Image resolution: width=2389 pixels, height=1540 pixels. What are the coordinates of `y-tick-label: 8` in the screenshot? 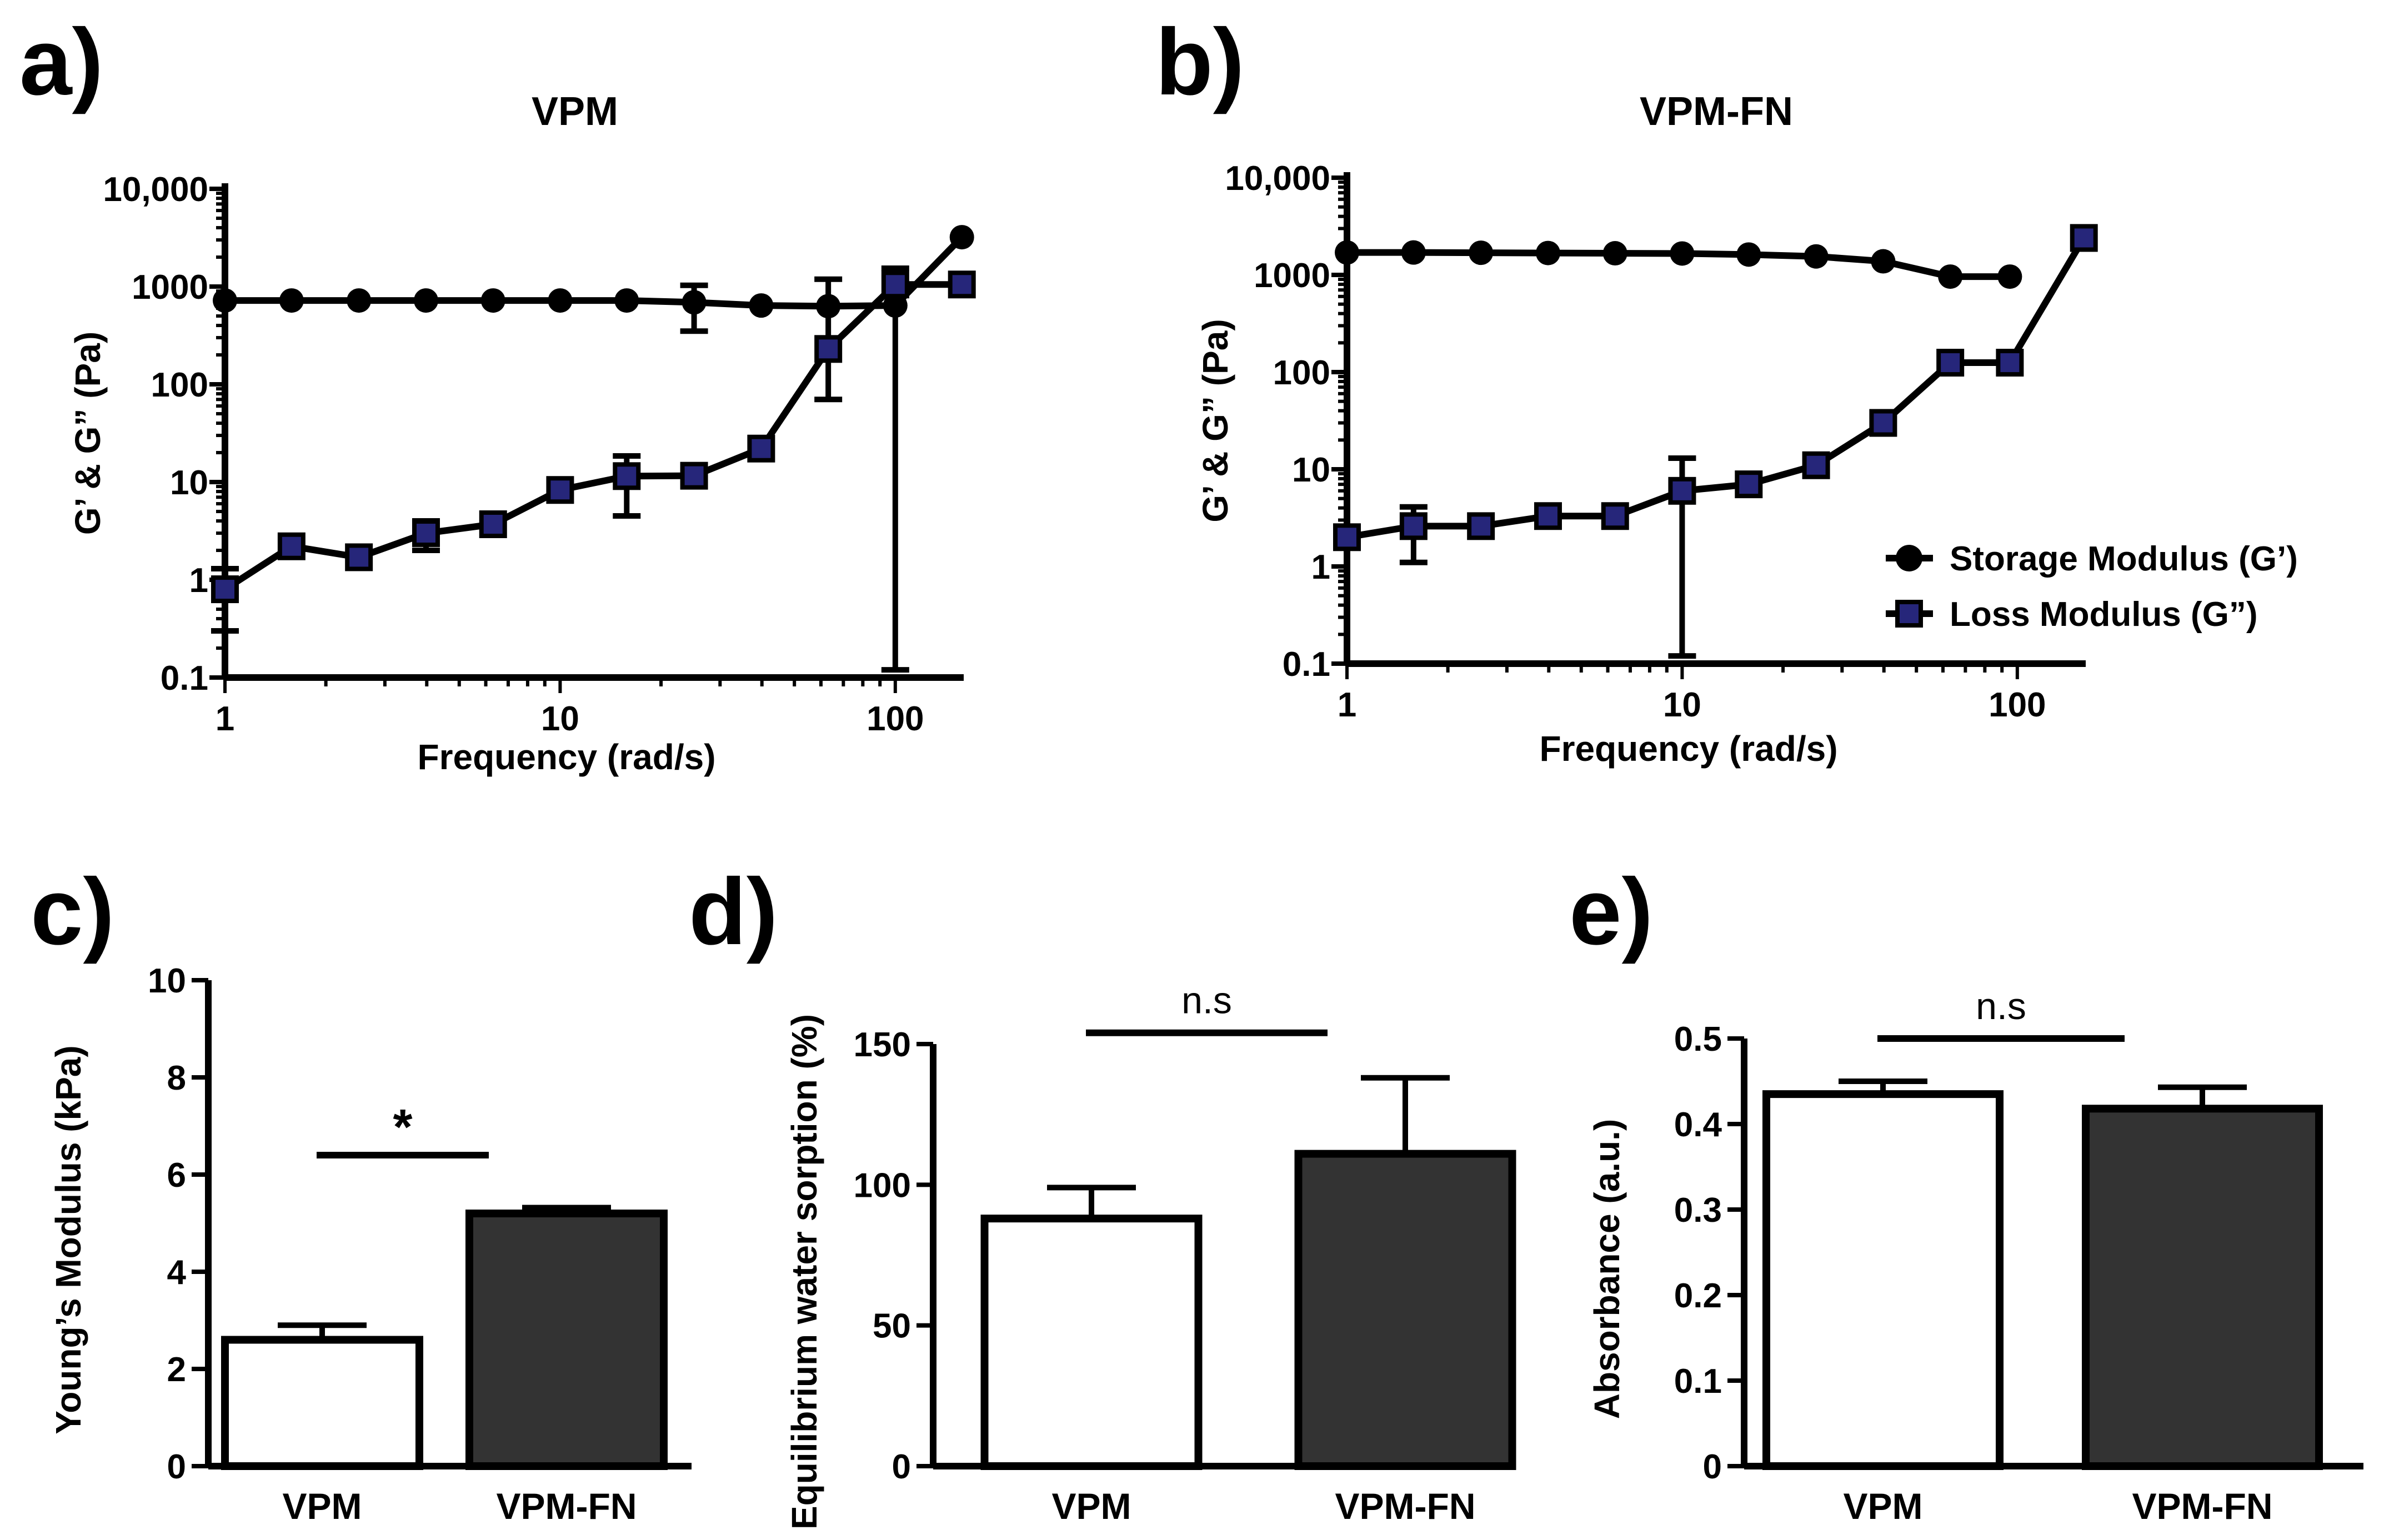 It's located at (176, 1078).